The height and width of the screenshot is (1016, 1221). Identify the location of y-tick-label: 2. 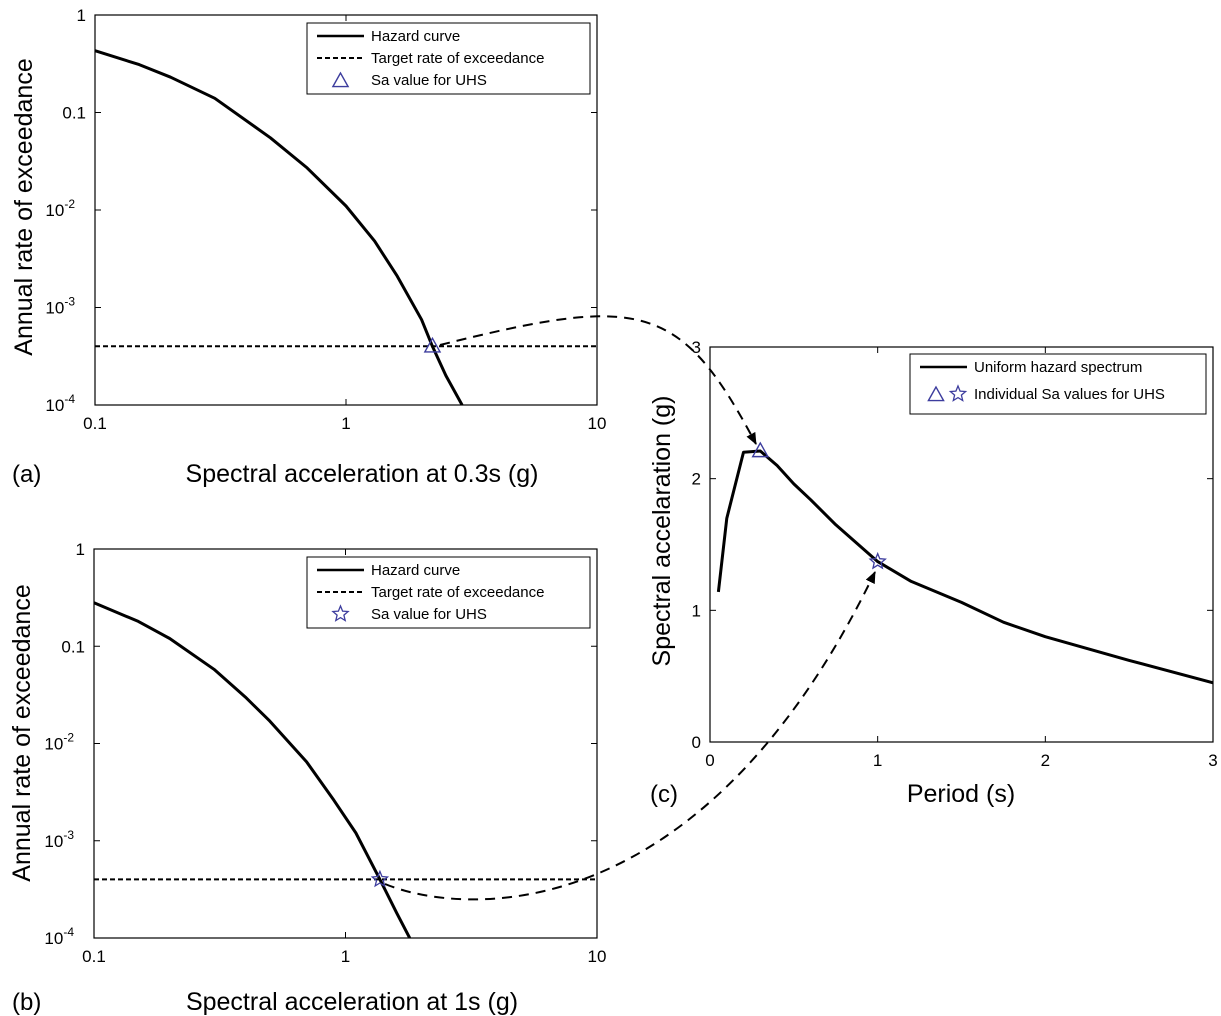
(696, 479).